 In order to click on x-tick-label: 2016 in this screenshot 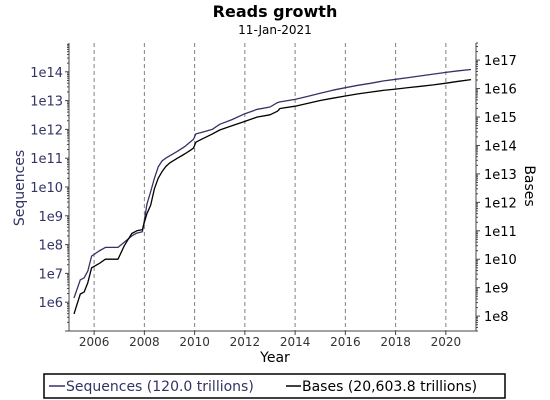, I will do `click(345, 342)`.